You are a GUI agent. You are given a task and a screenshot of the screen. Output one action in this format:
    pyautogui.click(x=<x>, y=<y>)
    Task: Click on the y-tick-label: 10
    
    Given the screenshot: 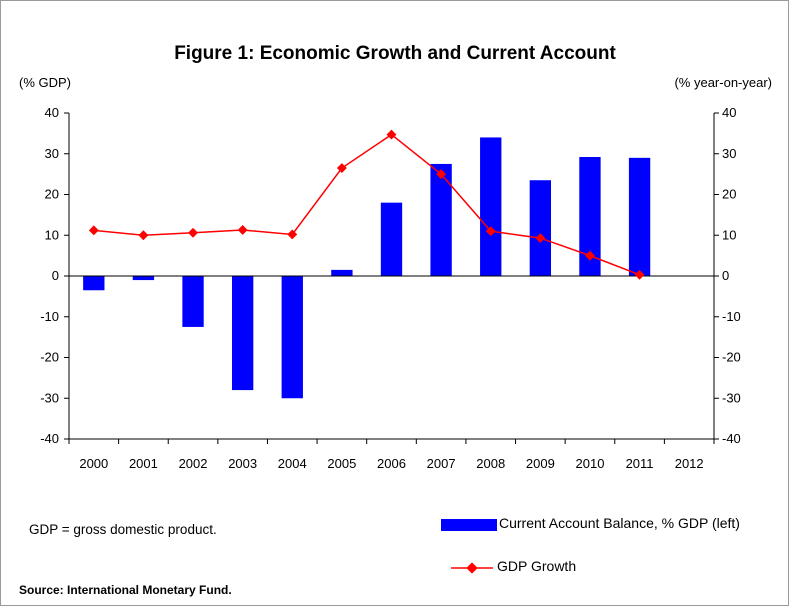 What is the action you would take?
    pyautogui.click(x=52, y=234)
    